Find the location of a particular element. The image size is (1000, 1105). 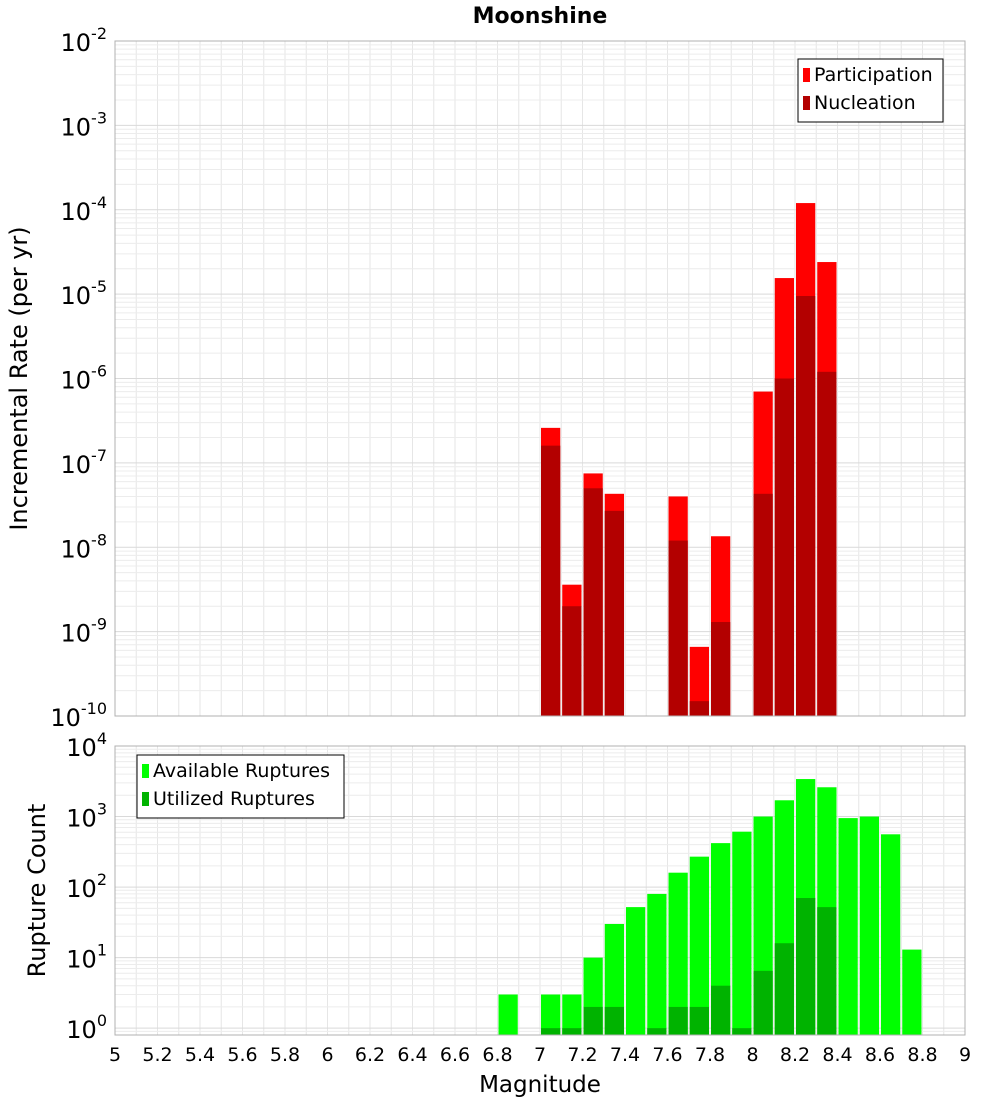

x-tick-label: 8.6 is located at coordinates (880, 1055).